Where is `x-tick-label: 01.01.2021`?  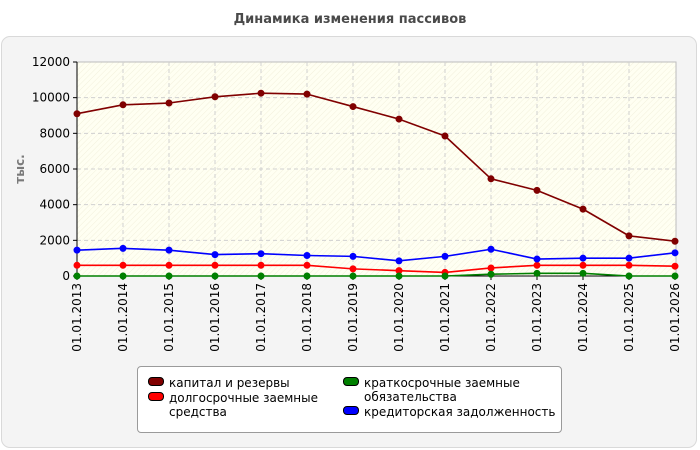
x-tick-label: 01.01.2021 is located at coordinates (445, 317).